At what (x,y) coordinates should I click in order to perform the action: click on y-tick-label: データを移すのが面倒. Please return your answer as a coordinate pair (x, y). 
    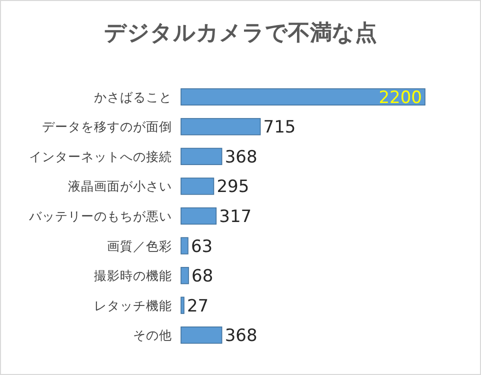
    Looking at the image, I should click on (107, 126).